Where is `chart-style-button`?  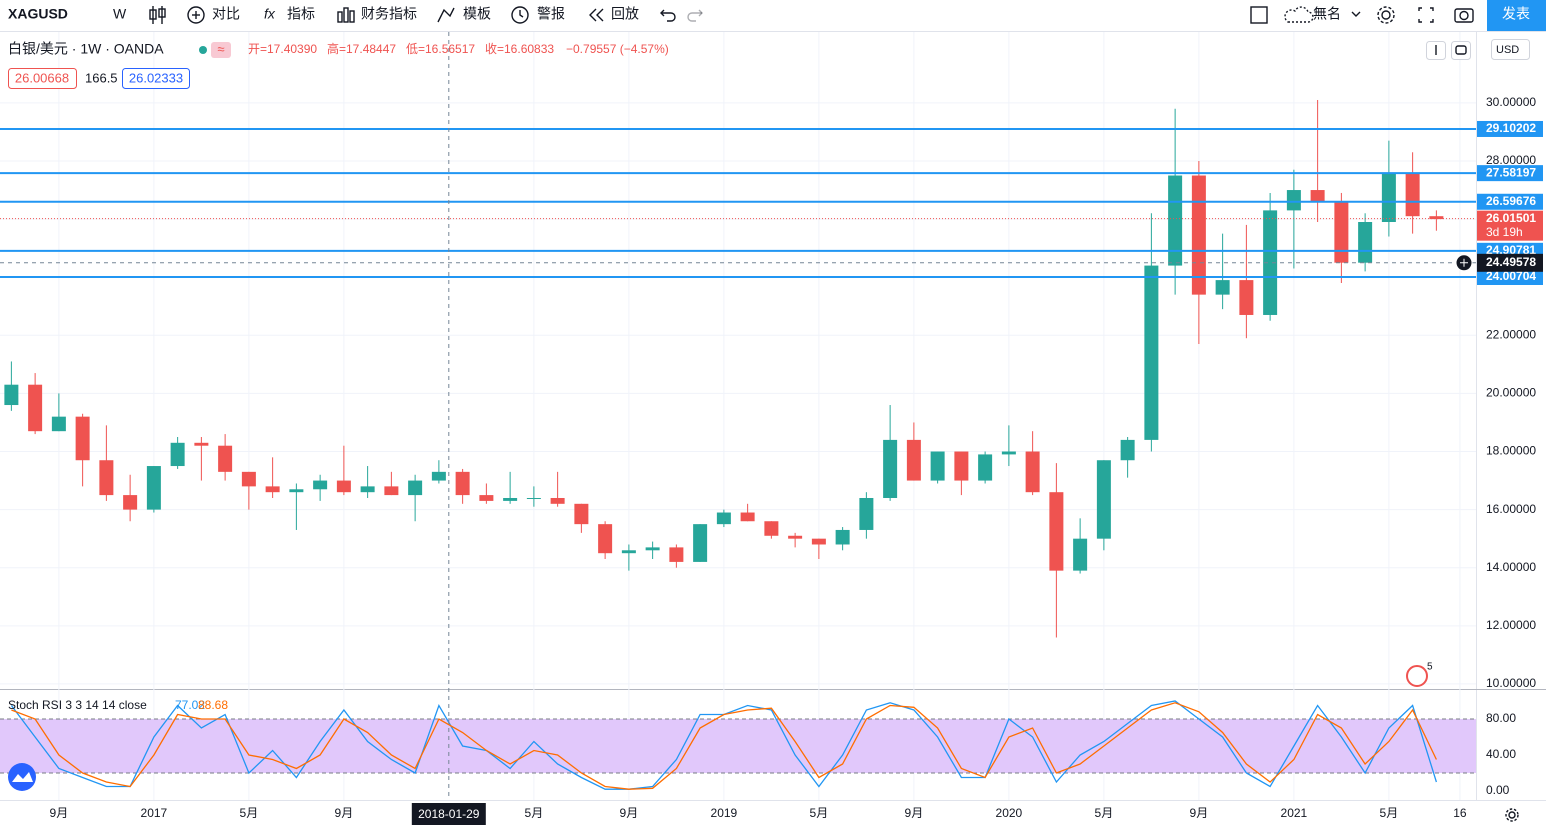 chart-style-button is located at coordinates (157, 15).